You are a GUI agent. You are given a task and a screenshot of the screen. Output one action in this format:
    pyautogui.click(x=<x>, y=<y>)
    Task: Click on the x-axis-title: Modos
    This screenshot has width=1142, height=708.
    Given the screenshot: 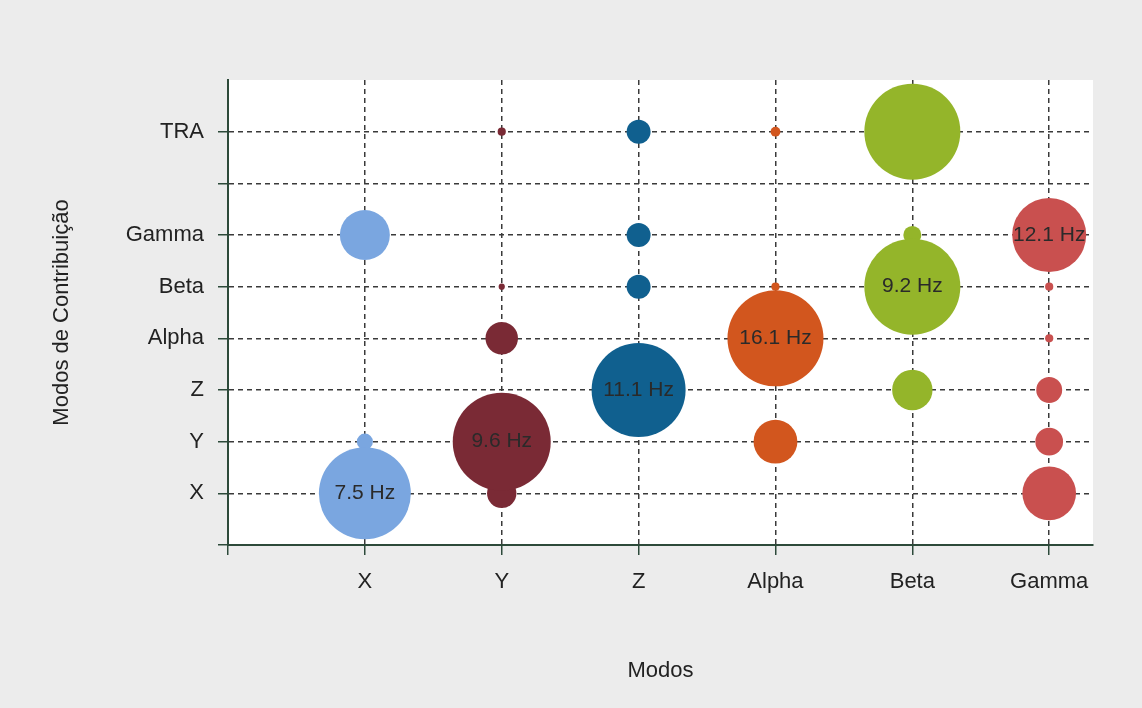 What is the action you would take?
    pyautogui.click(x=660, y=669)
    